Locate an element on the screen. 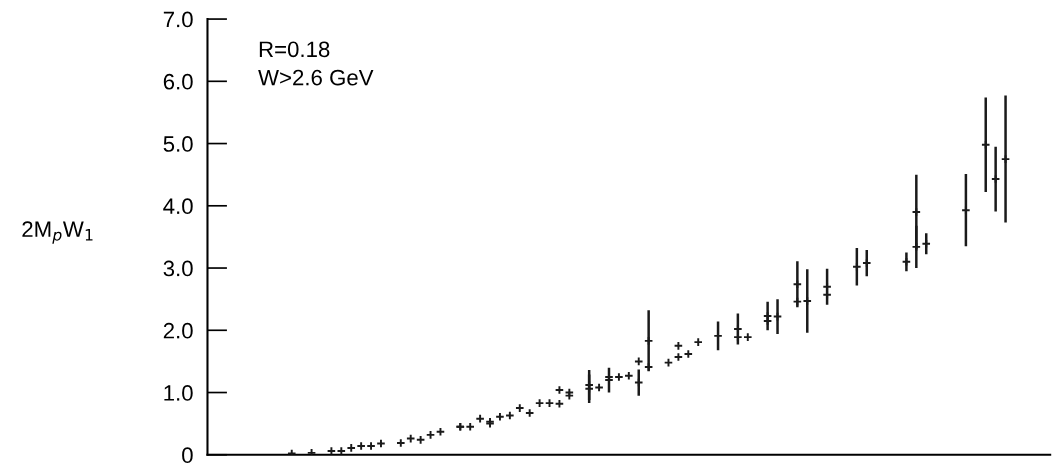 The image size is (1064, 465). y-tick-label: 7.0 is located at coordinates (178, 19).